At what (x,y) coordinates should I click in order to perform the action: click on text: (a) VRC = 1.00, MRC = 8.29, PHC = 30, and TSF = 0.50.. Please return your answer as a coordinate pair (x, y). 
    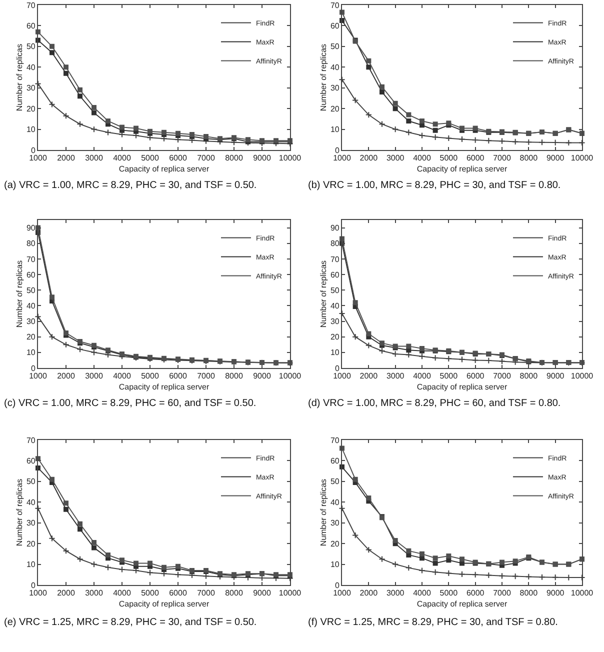
    Looking at the image, I should click on (130, 185).